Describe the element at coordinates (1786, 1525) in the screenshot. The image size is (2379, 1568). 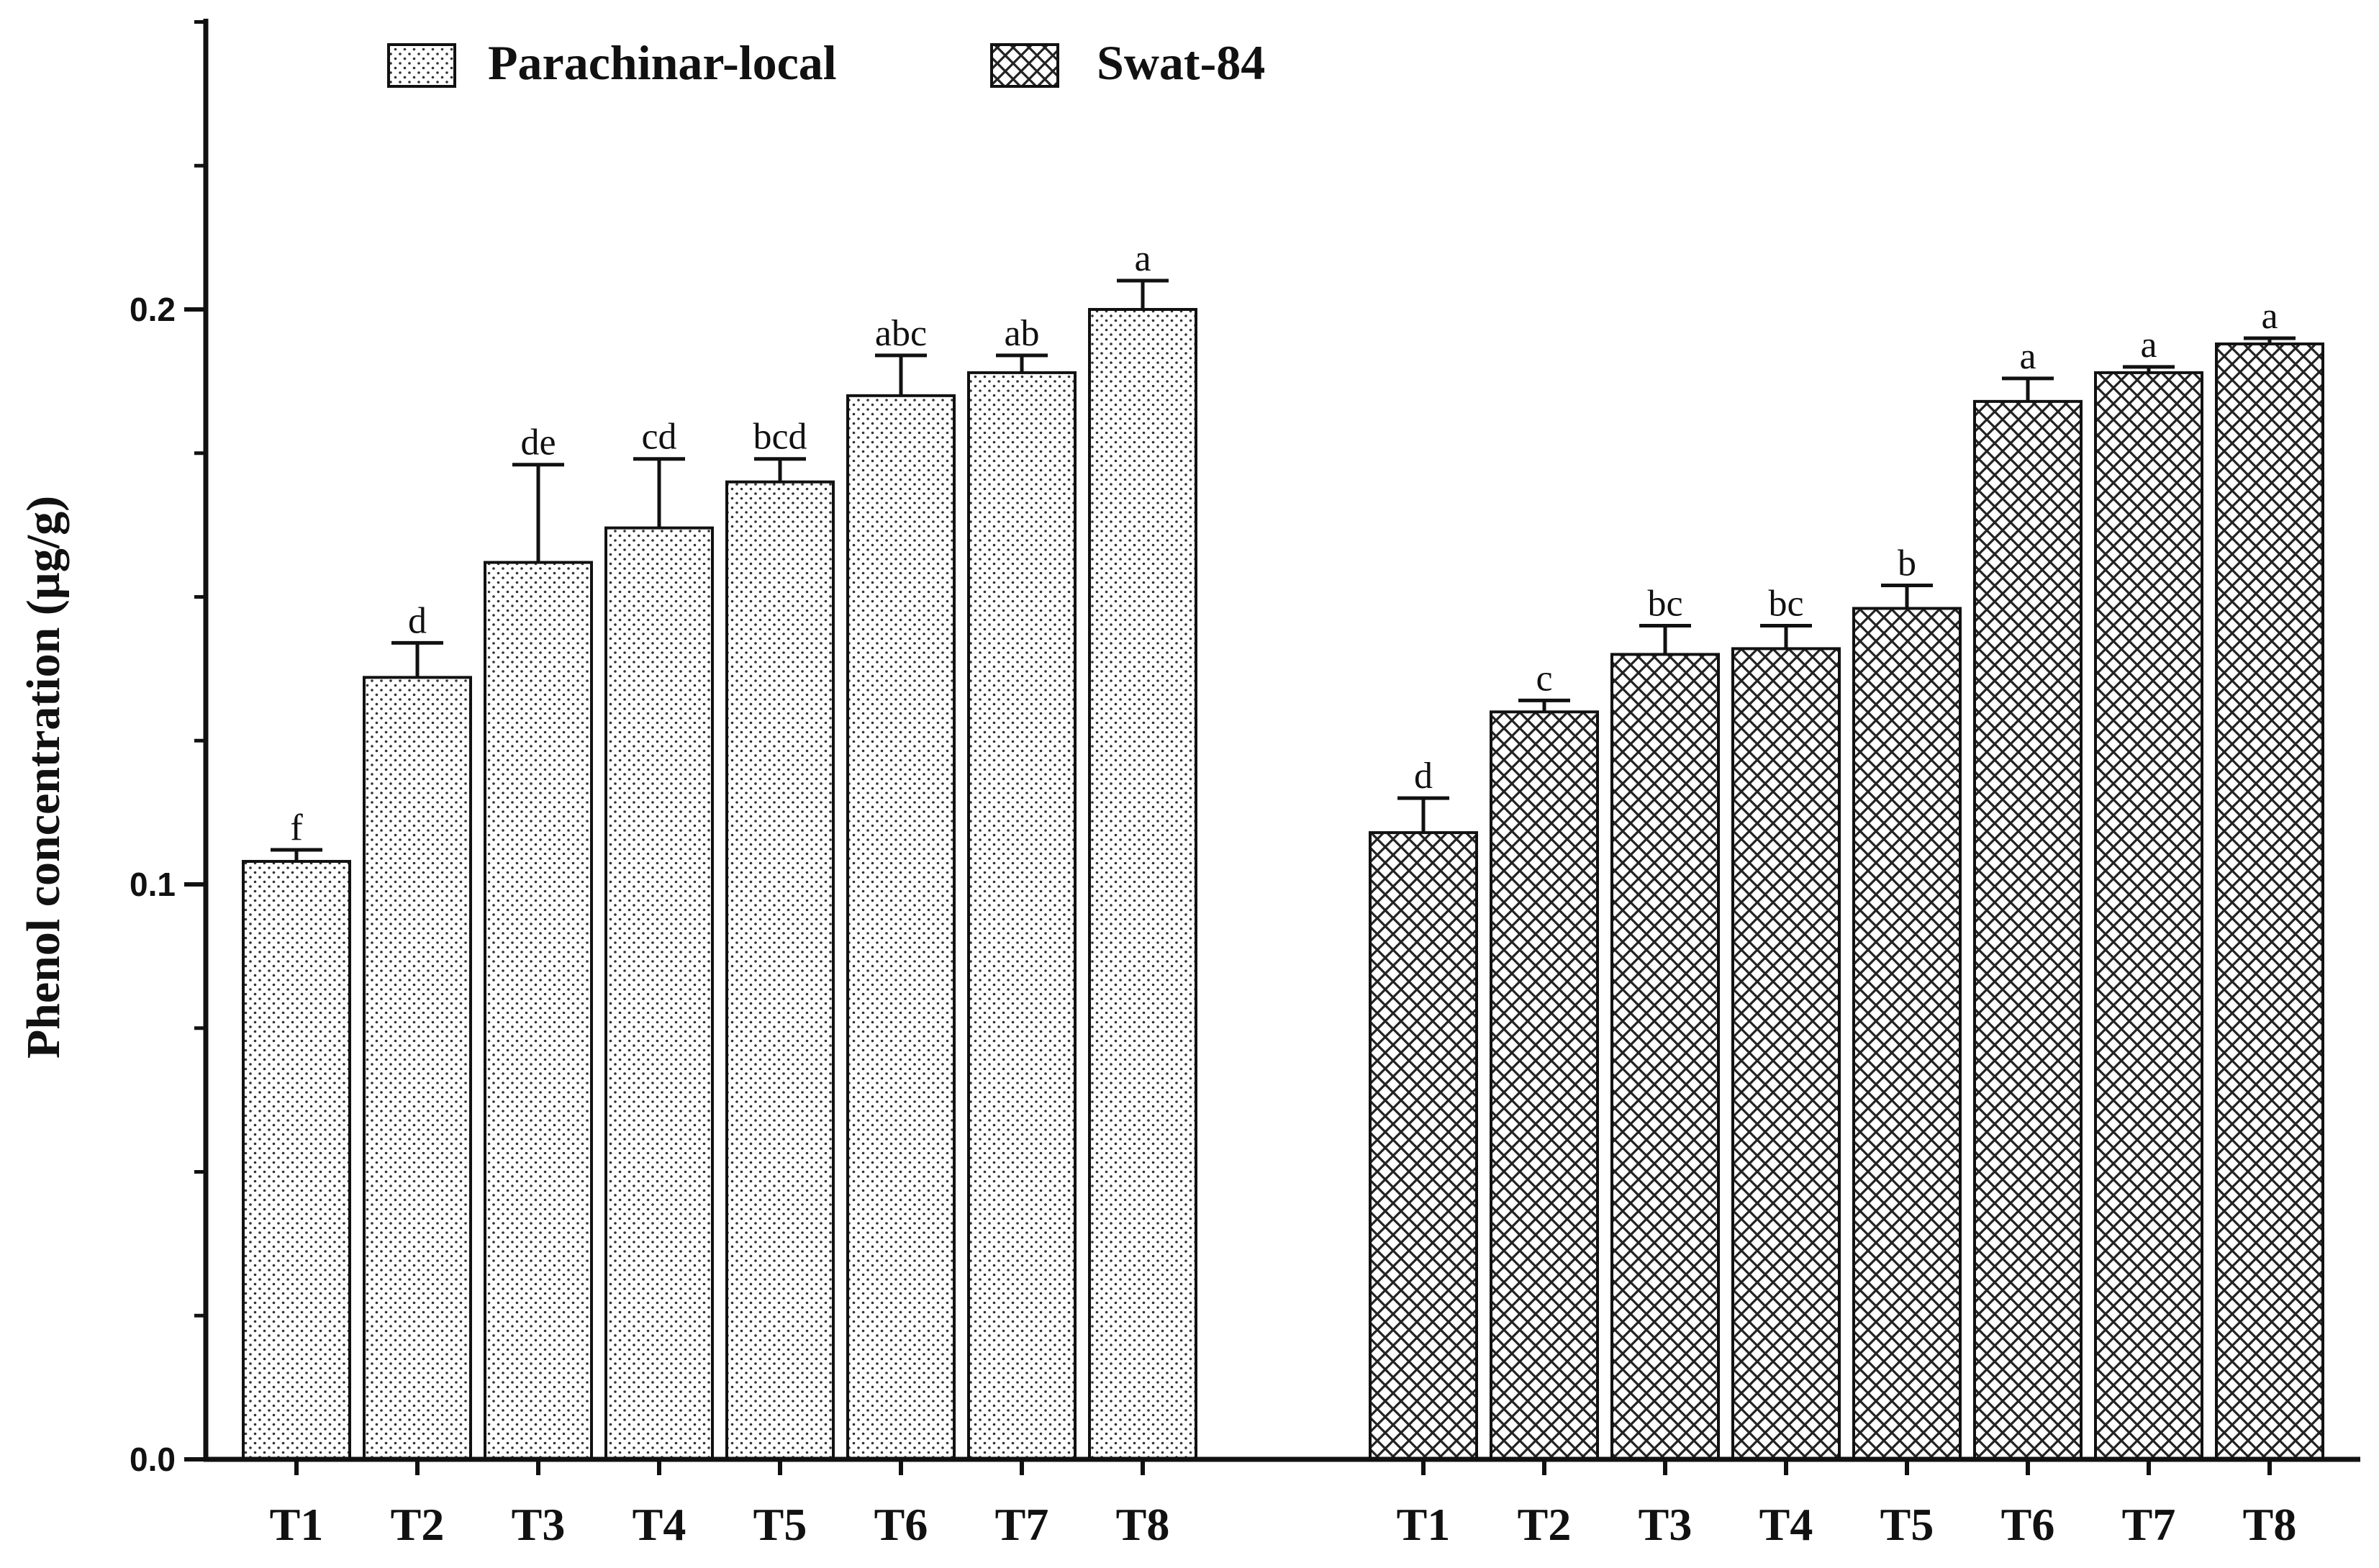
I see `x-label-swat-t4: T4` at that location.